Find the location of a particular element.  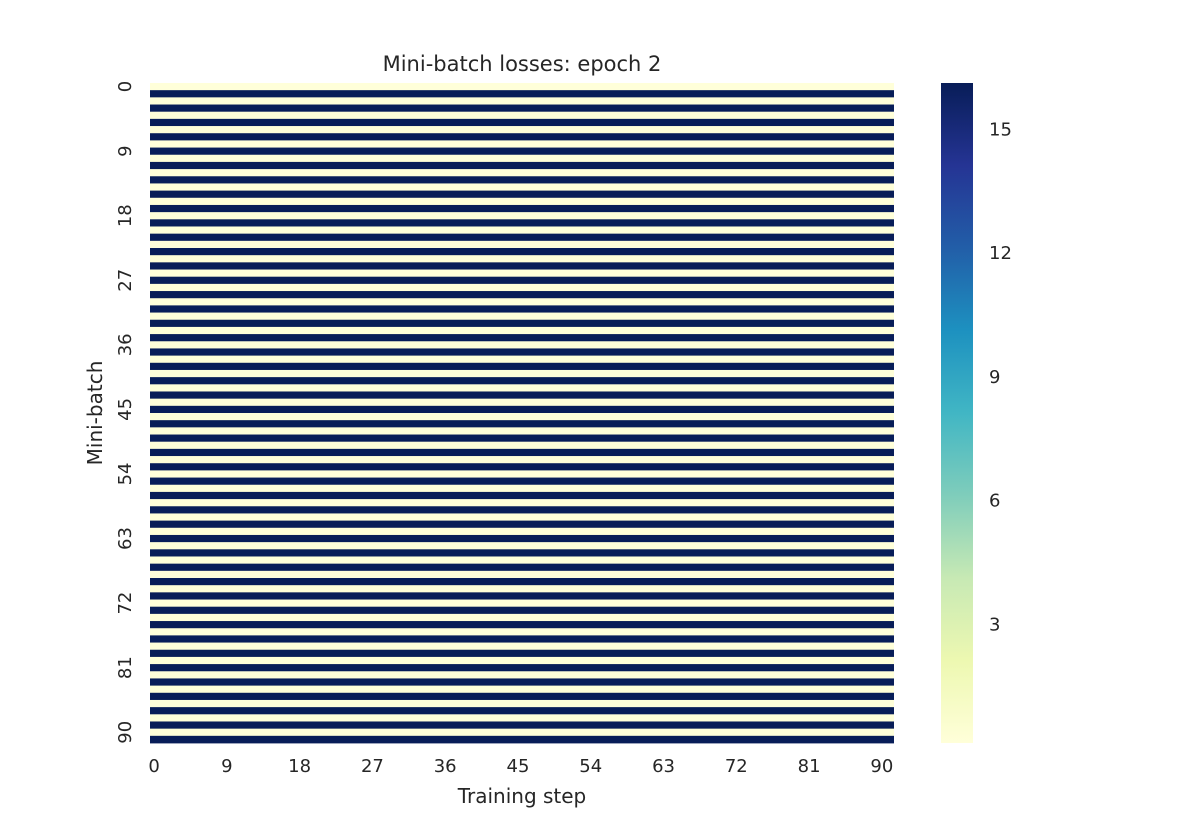

y-tick-label: 27 is located at coordinates (125, 280).